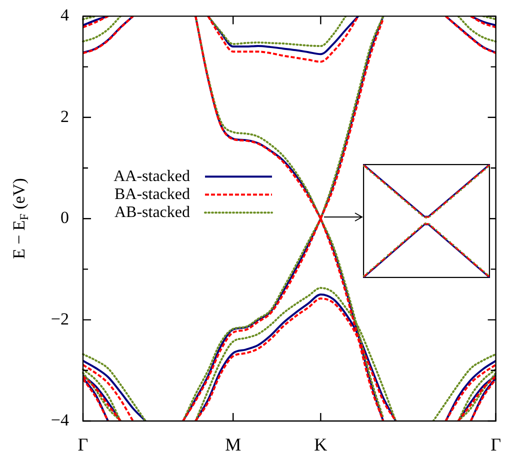 The image size is (507, 451). I want to click on x-tick-label: K, so click(321, 442).